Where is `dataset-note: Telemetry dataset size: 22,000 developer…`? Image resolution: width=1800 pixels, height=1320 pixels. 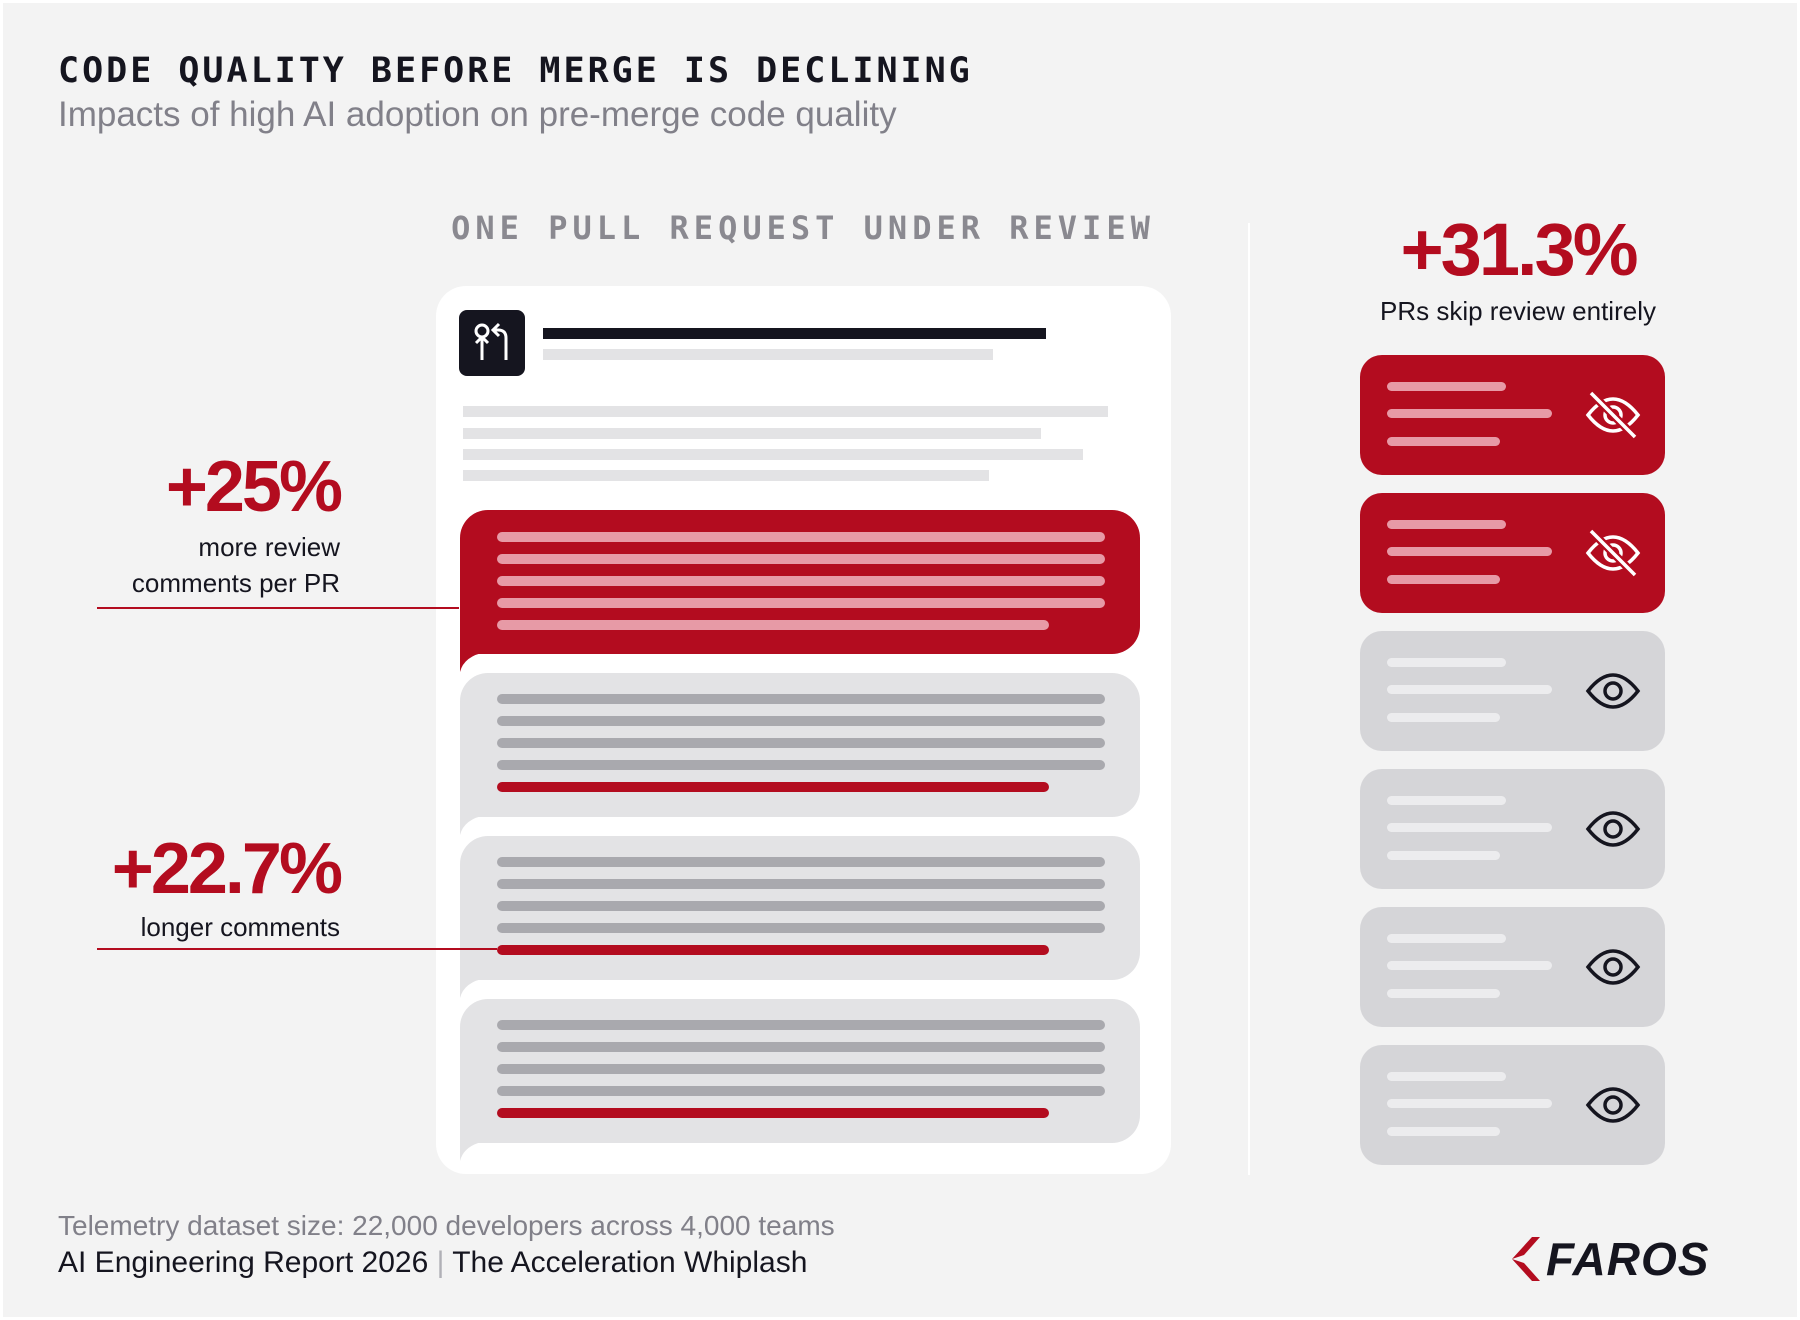
dataset-note: Telemetry dataset size: 22,000 developer… is located at coordinates (446, 1225).